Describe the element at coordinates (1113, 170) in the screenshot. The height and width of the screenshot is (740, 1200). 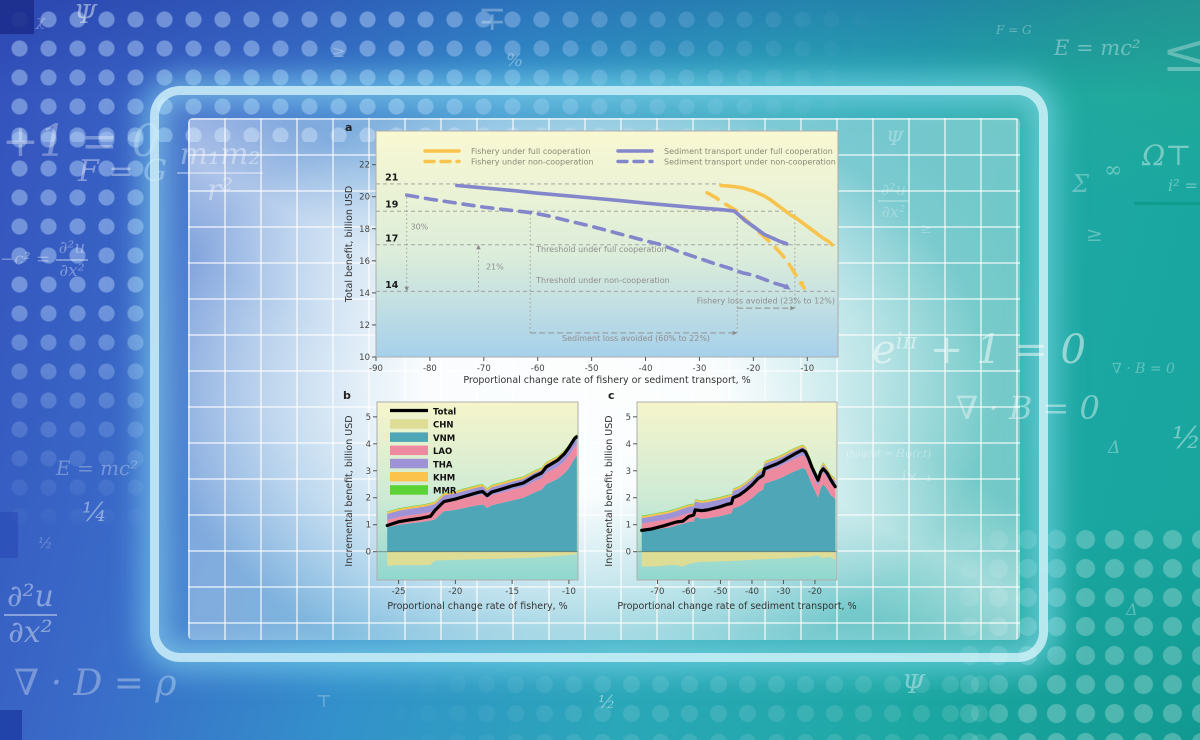
I see `math-formula: ∞` at that location.